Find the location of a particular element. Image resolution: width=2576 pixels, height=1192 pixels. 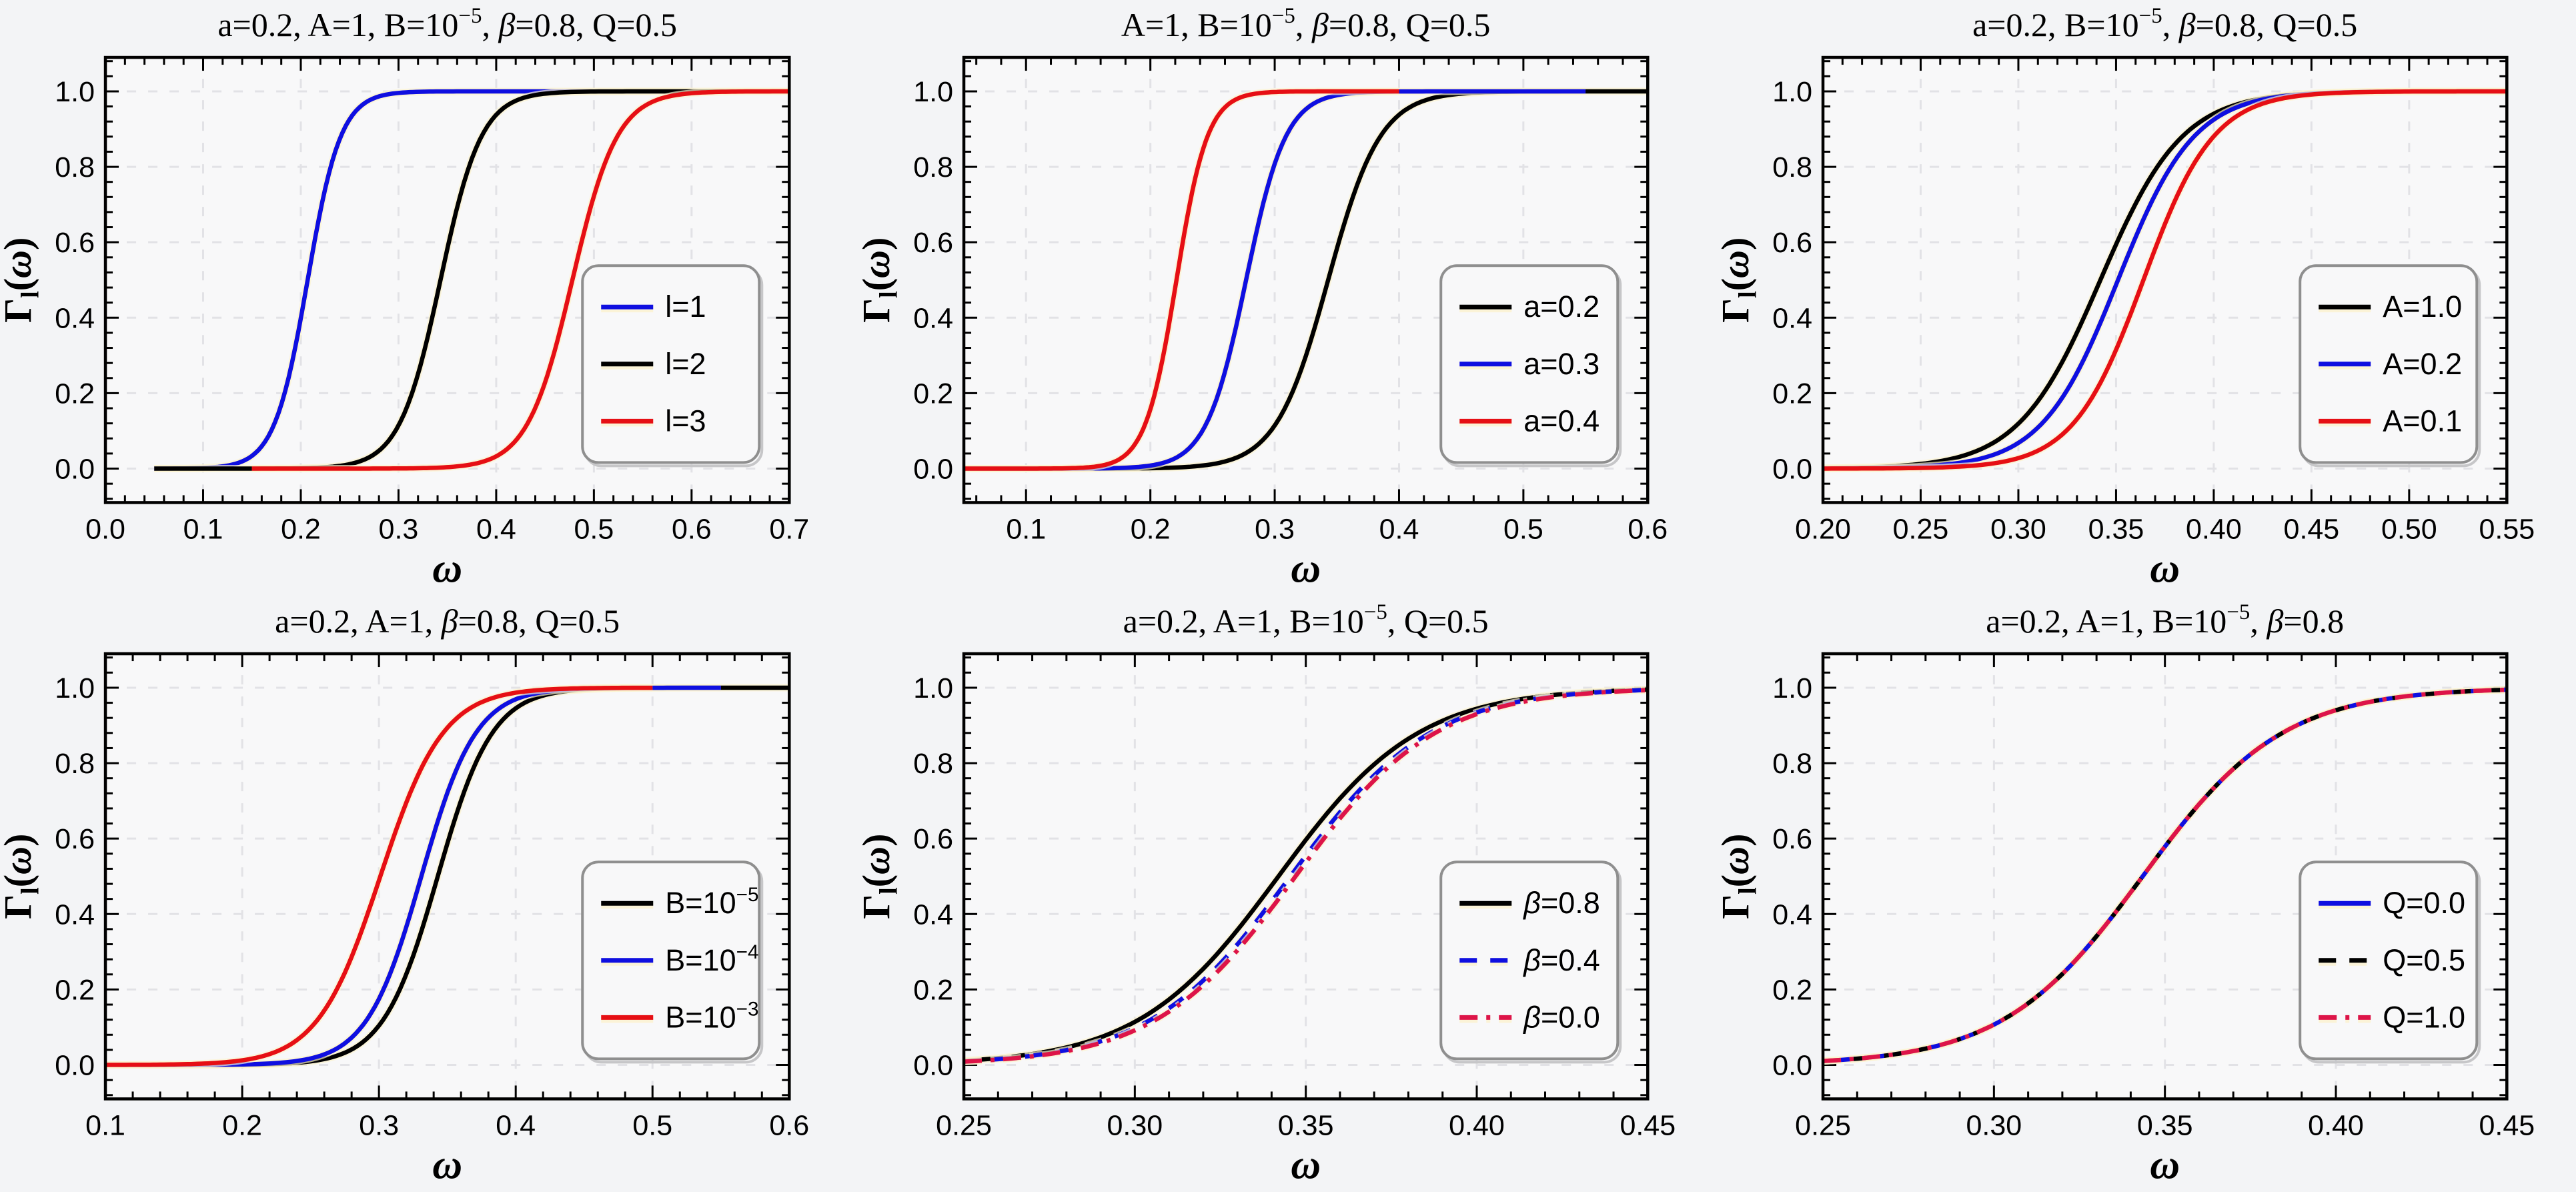

legend-item-label: B=10−3 is located at coordinates (711, 1016).